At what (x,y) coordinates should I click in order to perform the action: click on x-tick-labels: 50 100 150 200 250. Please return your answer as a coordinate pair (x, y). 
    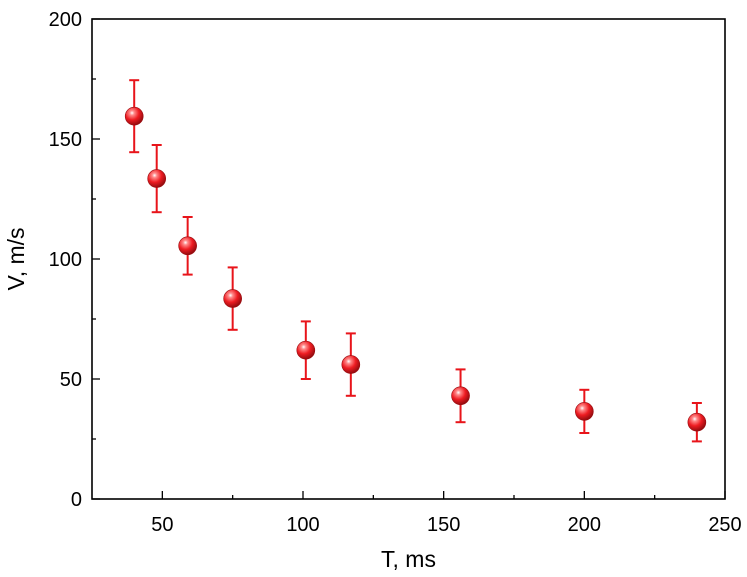
    Looking at the image, I should click on (446, 525).